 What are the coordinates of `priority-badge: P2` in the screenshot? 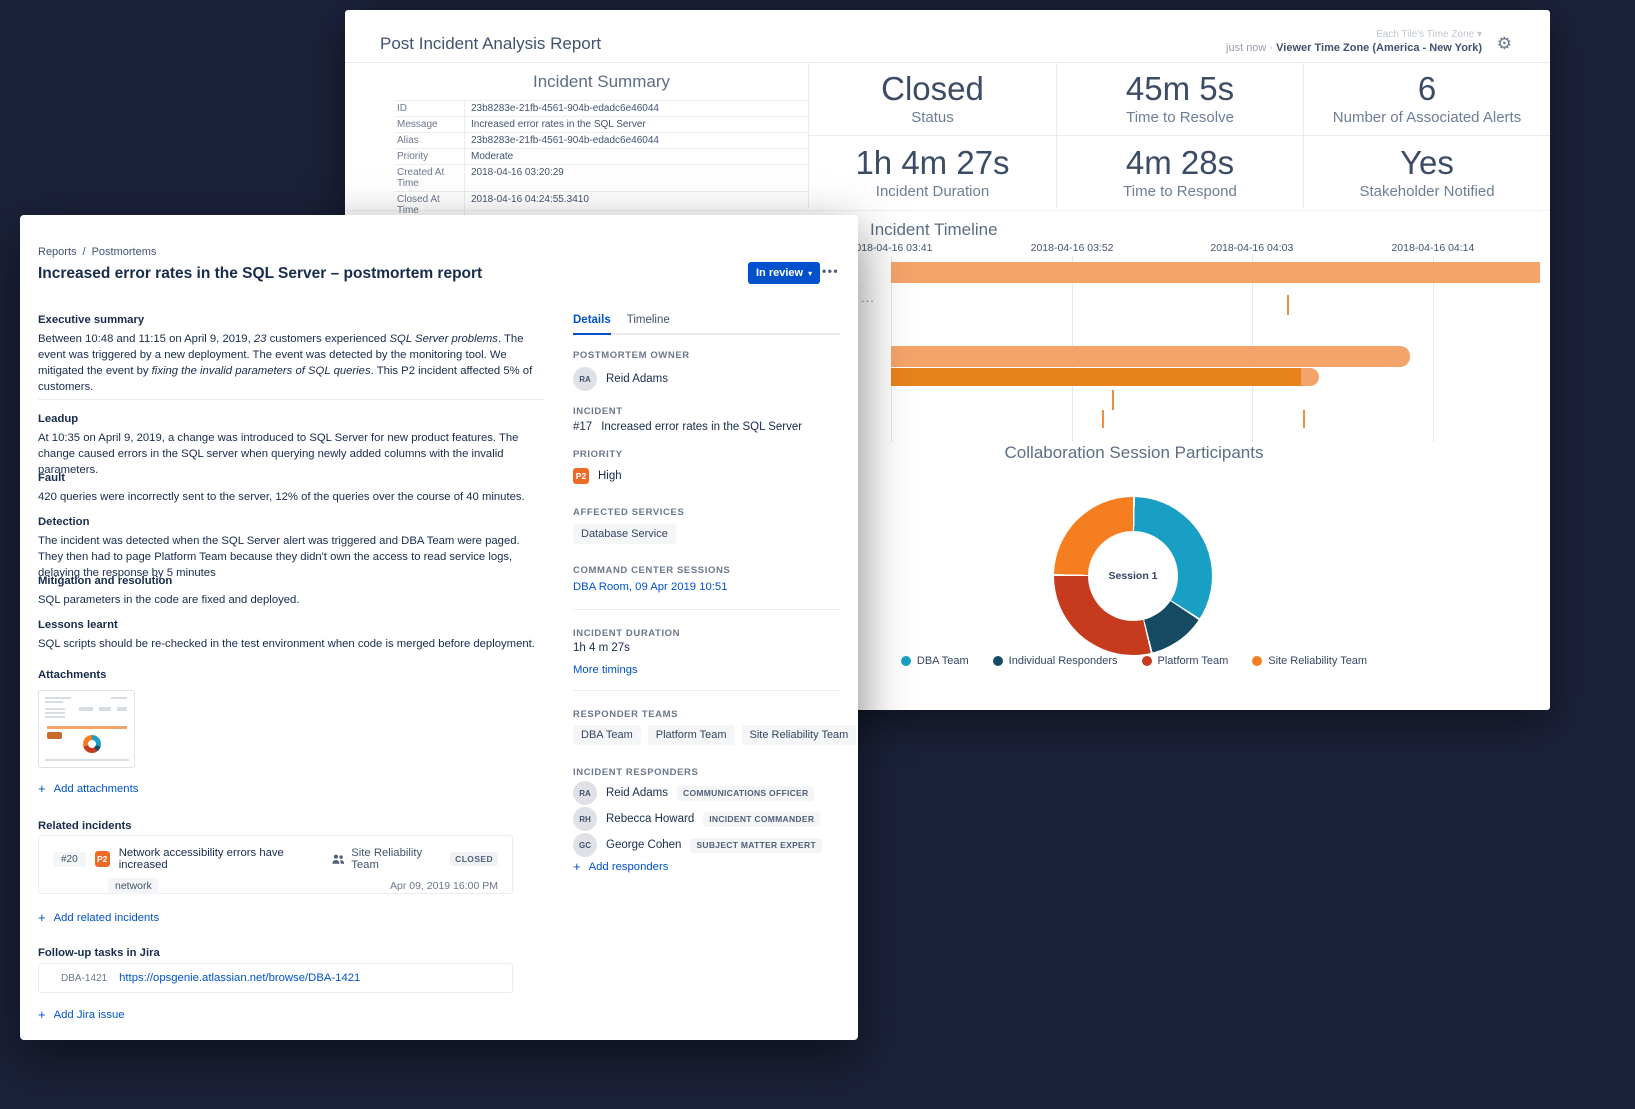 It's located at (102, 859).